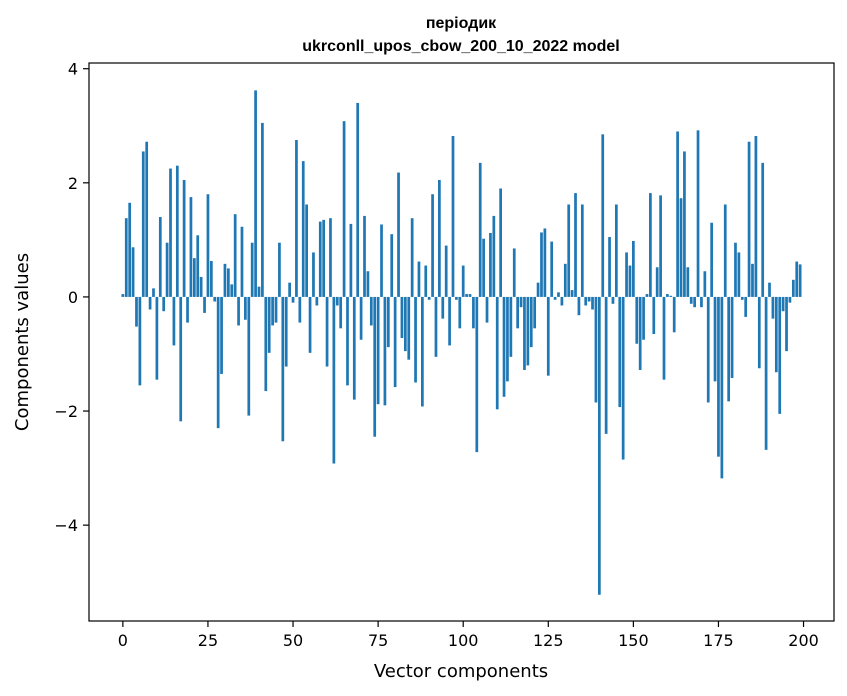 This screenshot has height=696, width=847. I want to click on y-tick-label: 4, so click(73, 69).